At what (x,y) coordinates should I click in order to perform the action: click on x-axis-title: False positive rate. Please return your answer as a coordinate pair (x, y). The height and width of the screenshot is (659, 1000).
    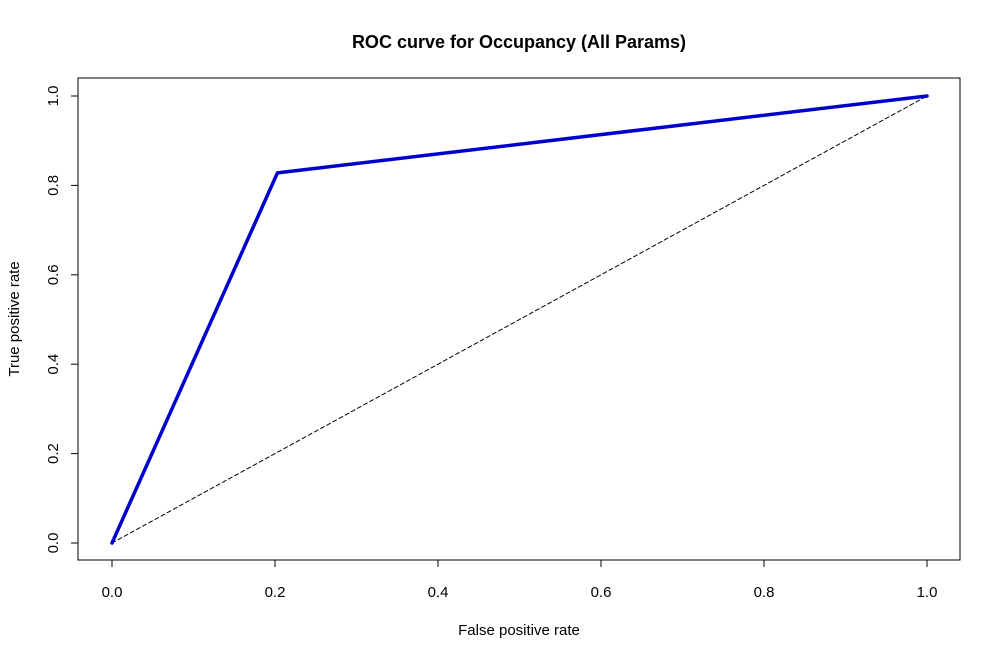
    Looking at the image, I should click on (519, 630).